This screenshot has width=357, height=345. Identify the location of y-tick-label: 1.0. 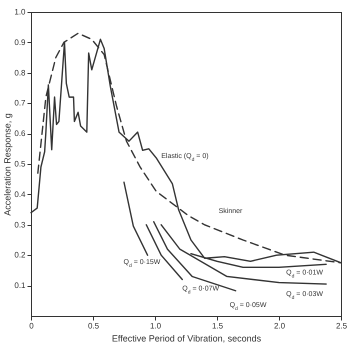
(20, 12).